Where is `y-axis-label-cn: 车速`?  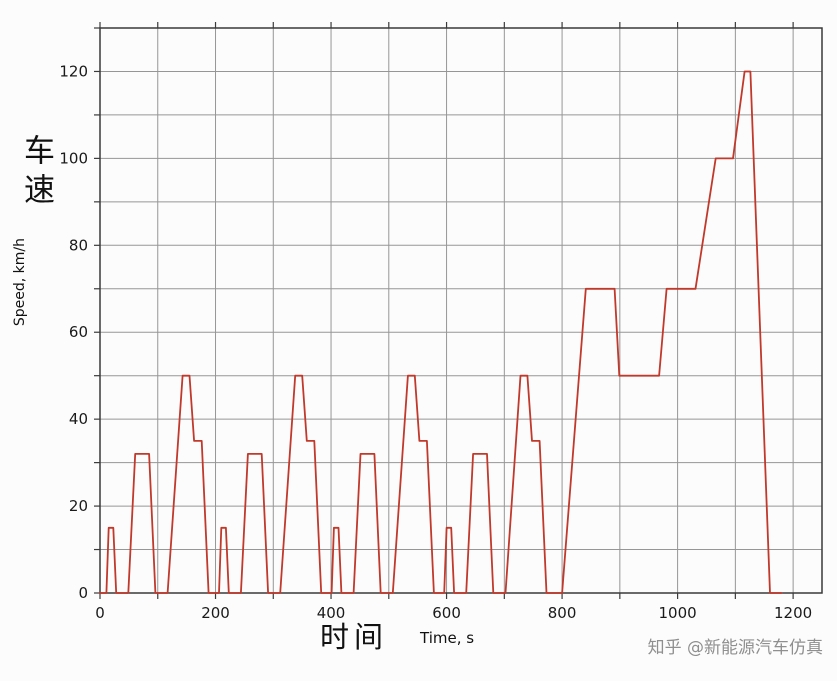 y-axis-label-cn: 车速 is located at coordinates (36, 173).